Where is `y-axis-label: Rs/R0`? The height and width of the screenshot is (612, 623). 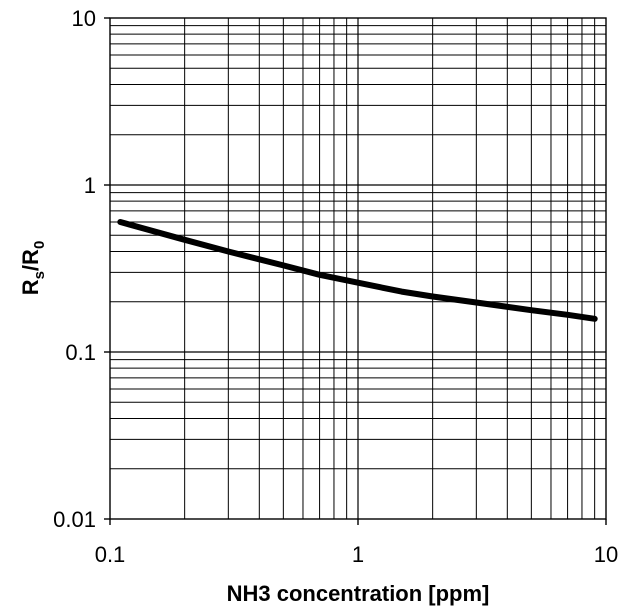
y-axis-label: Rs/R0 is located at coordinates (33, 268).